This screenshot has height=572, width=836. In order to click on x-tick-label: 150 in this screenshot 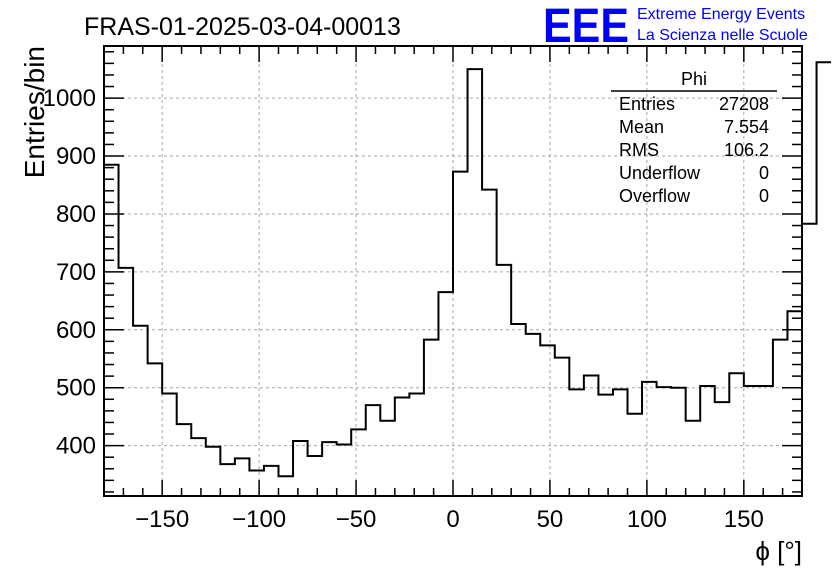, I will do `click(744, 519)`.